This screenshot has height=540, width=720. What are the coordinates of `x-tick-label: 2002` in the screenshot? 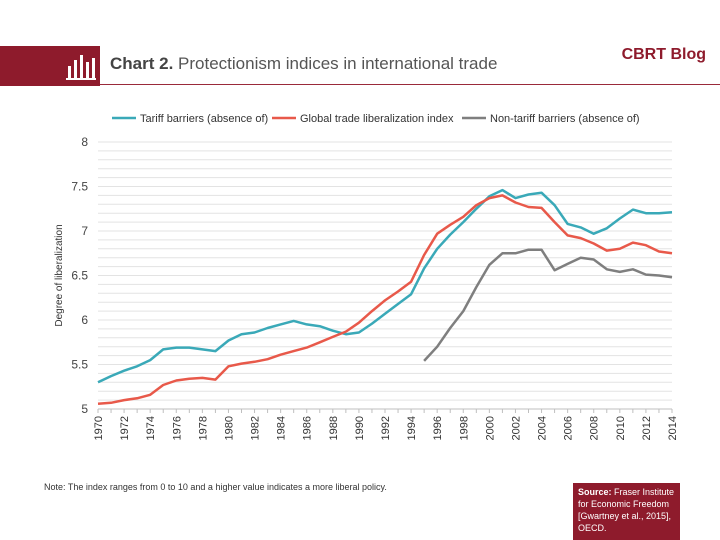 It's located at (516, 428).